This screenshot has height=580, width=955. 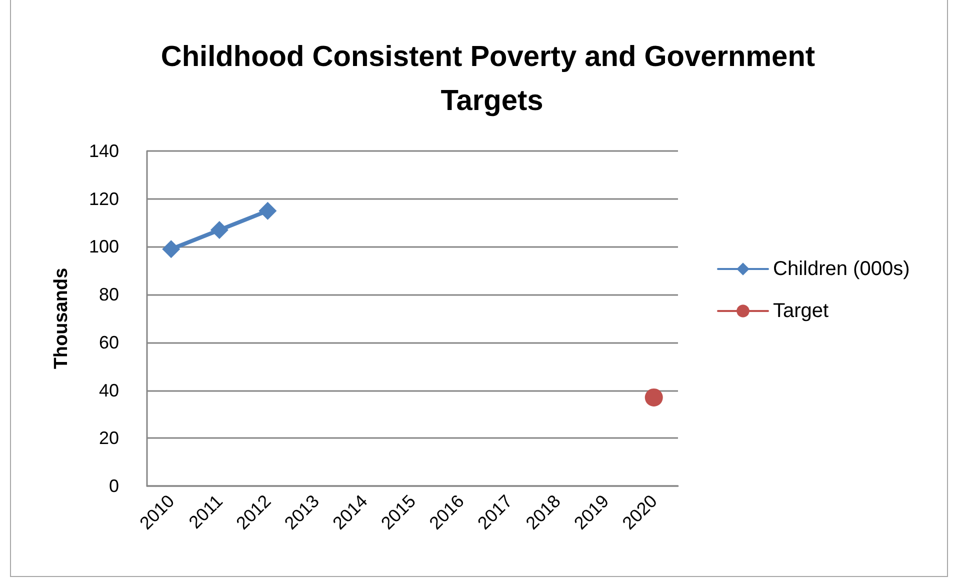 What do you see at coordinates (103, 246) in the screenshot?
I see `y-tick-label: 100` at bounding box center [103, 246].